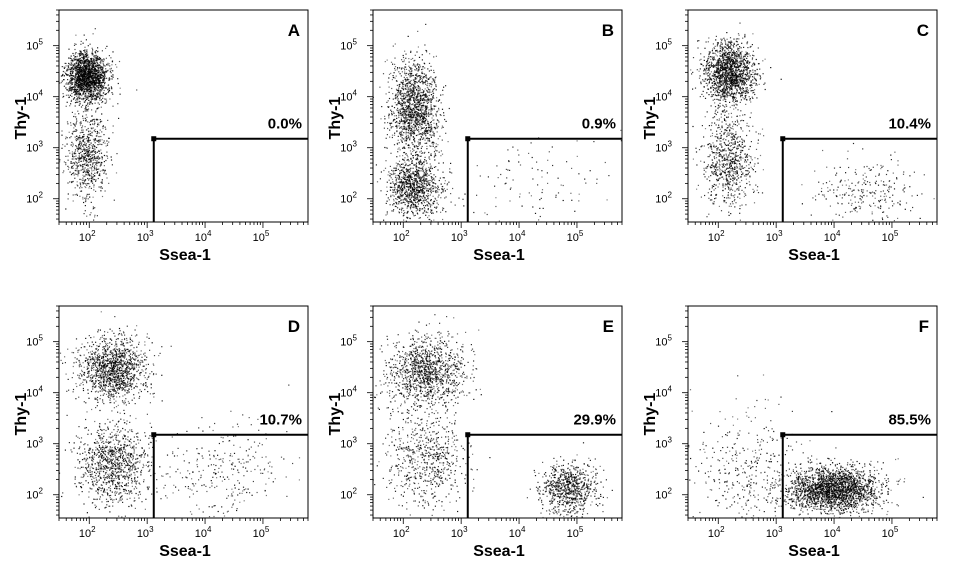 Image resolution: width=957 pixels, height=576 pixels. I want to click on y-tick-label: 102, so click(34, 198).